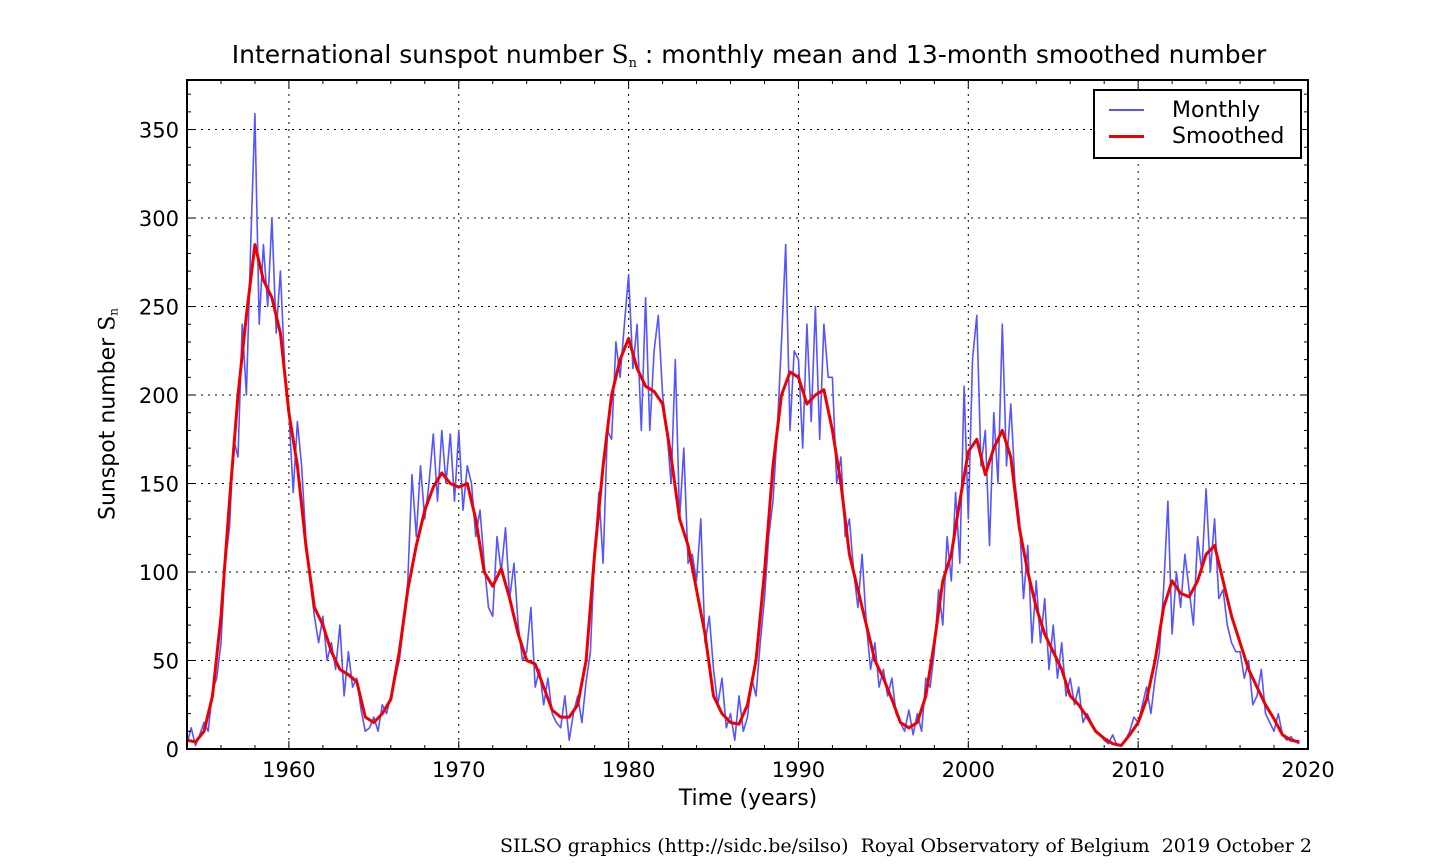  I want to click on title-text: International sunspot number, so click(421, 54).